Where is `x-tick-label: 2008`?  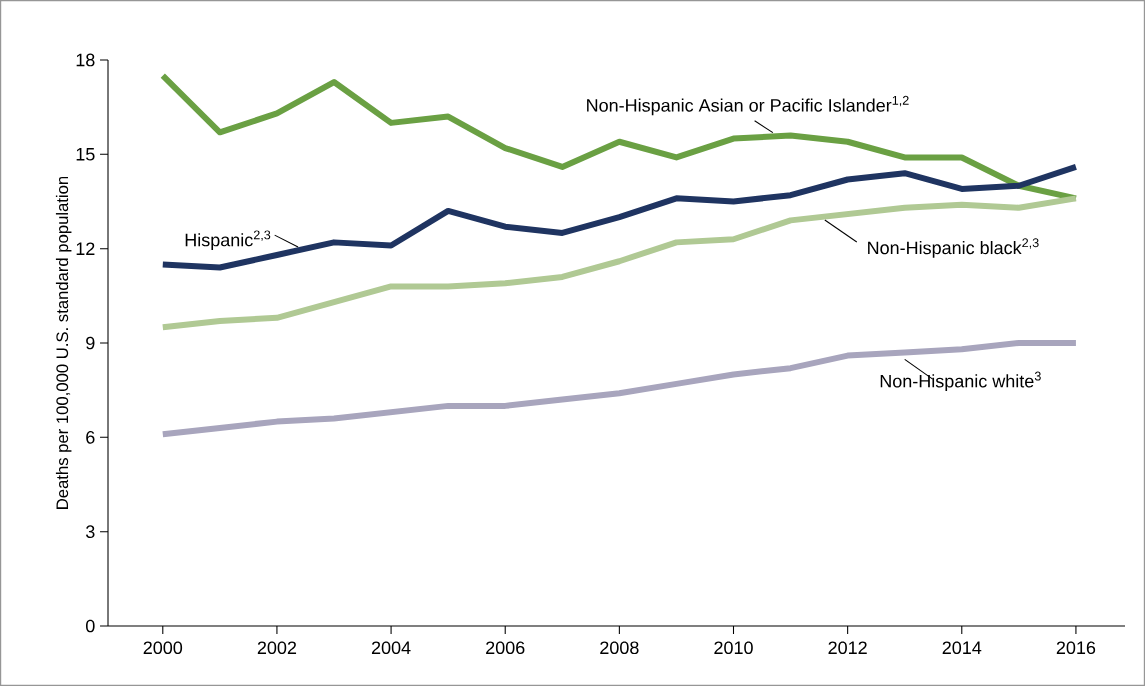 x-tick-label: 2008 is located at coordinates (619, 648).